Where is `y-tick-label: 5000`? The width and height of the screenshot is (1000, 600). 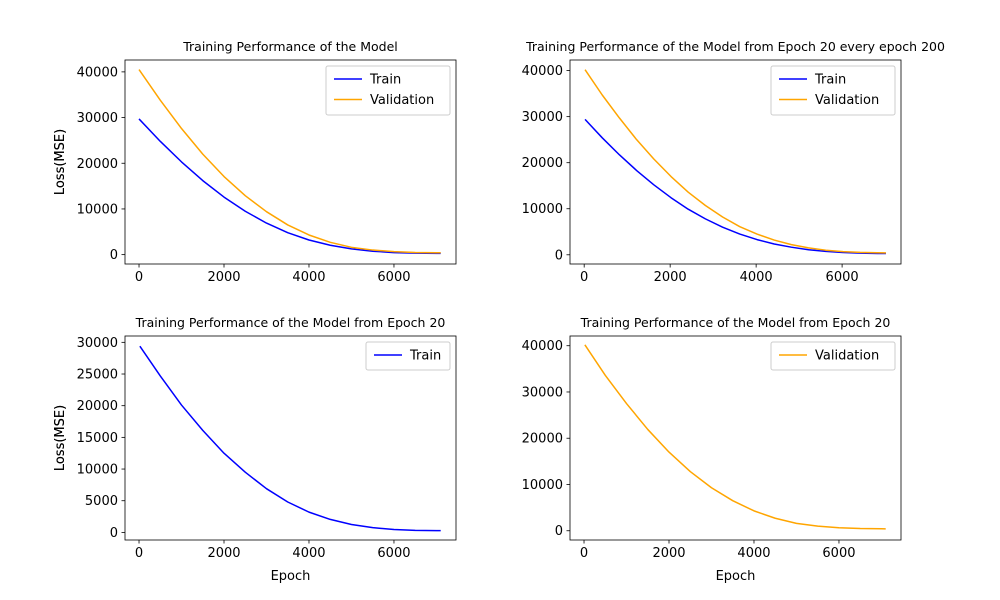
y-tick-label: 5000 is located at coordinates (101, 501).